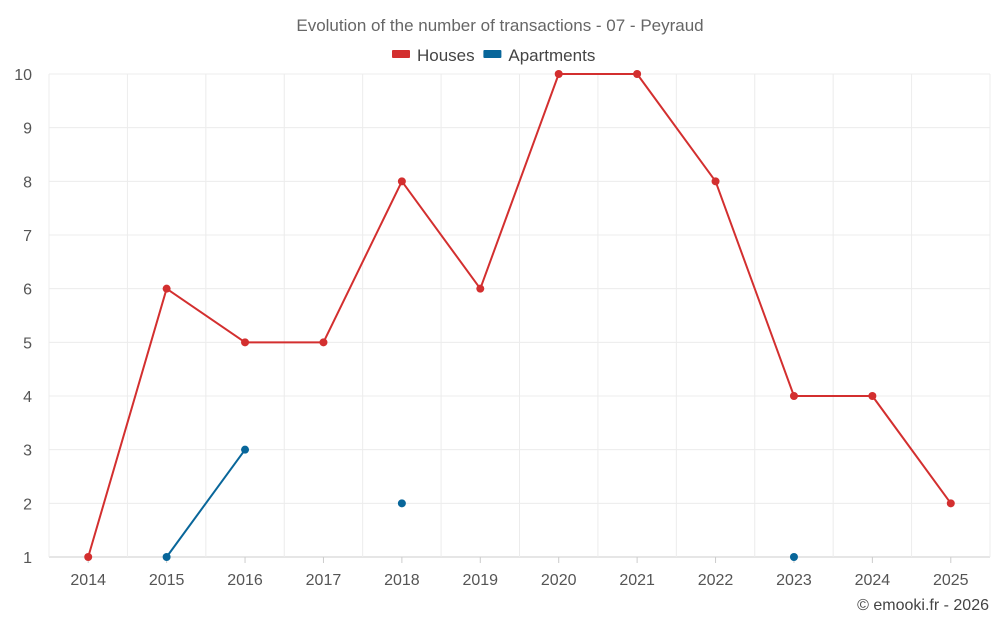 The height and width of the screenshot is (625, 1000). Describe the element at coordinates (402, 580) in the screenshot. I see `x-tick-label: 2018` at that location.